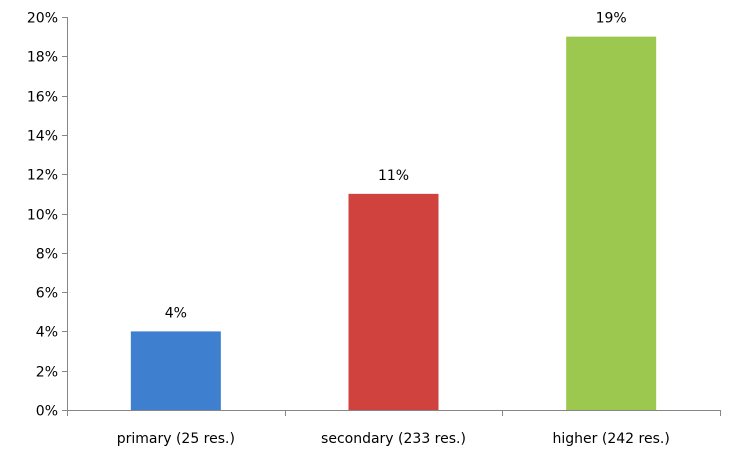 Image resolution: width=734 pixels, height=453 pixels. What do you see at coordinates (393, 176) in the screenshot?
I see `bar-data-label: 11%` at bounding box center [393, 176].